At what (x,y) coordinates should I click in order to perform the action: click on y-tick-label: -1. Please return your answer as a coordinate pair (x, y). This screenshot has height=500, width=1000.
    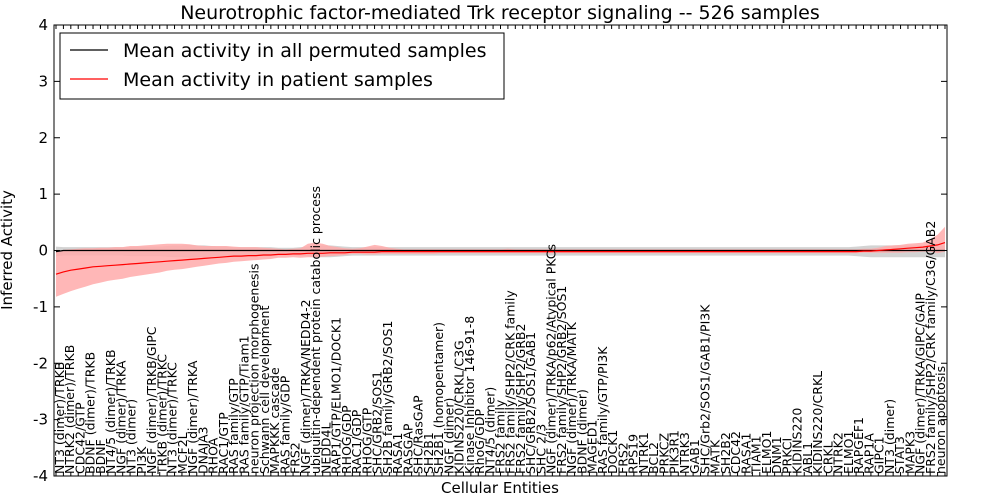
    Looking at the image, I should click on (40, 307).